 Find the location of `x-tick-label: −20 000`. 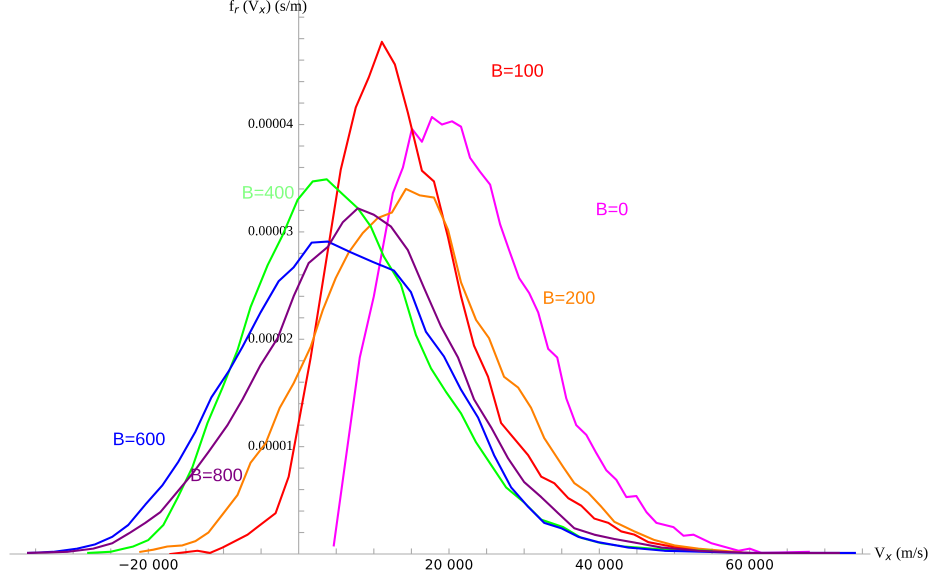

x-tick-label: −20 000 is located at coordinates (149, 564).